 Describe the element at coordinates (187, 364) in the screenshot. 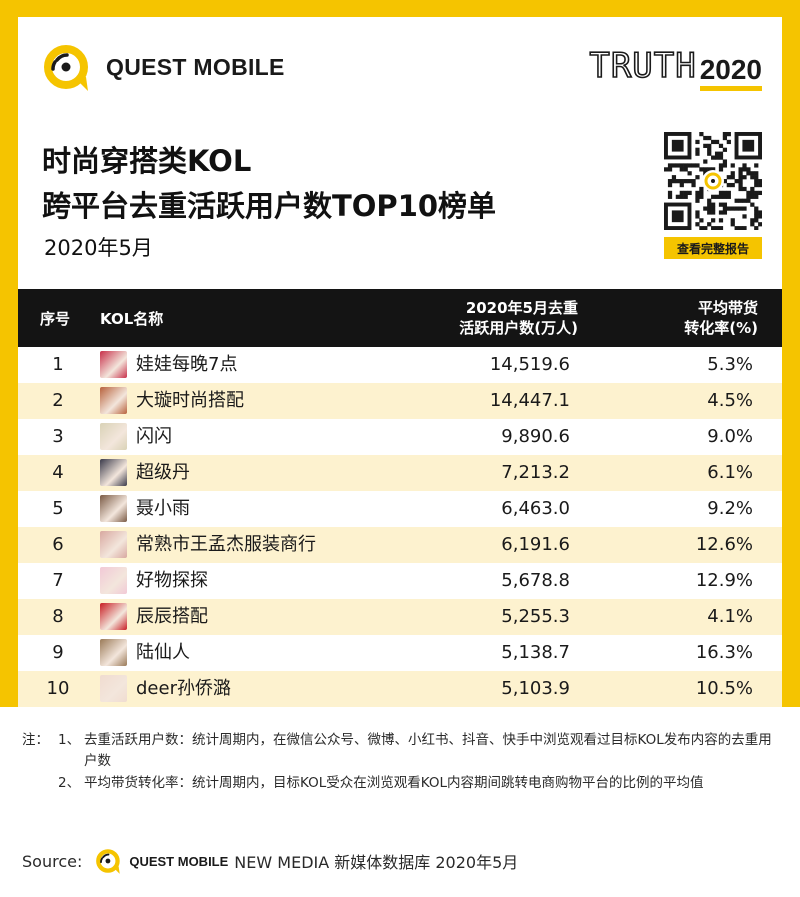

I see `kol-name-cell: 娃娃每晚7点` at that location.